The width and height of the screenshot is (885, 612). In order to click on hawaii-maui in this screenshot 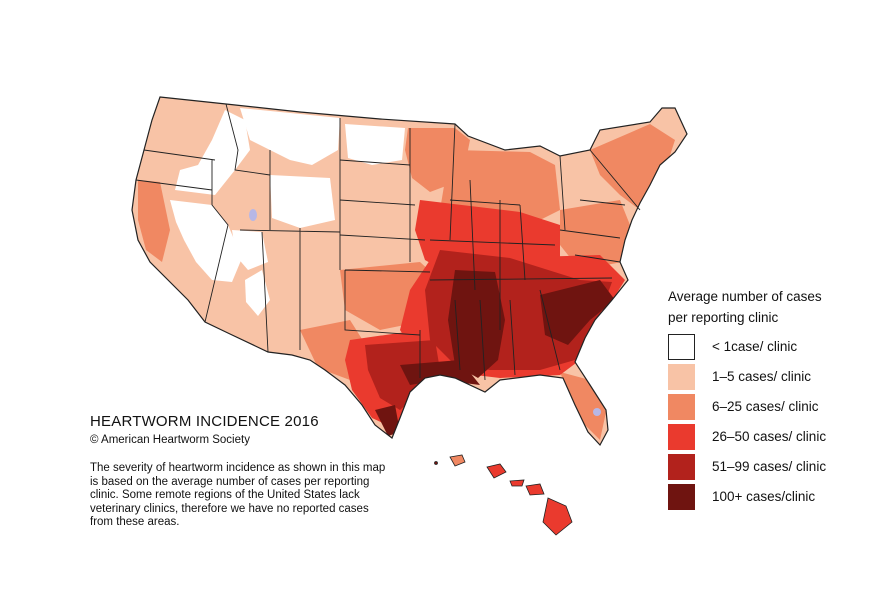, I will do `click(535, 489)`.